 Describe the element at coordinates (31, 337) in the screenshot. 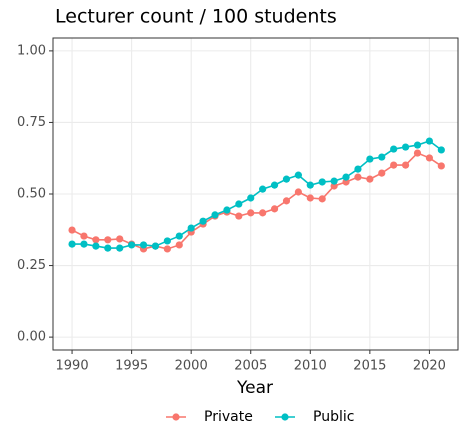

I see `y-tick-label: 0.00` at that location.